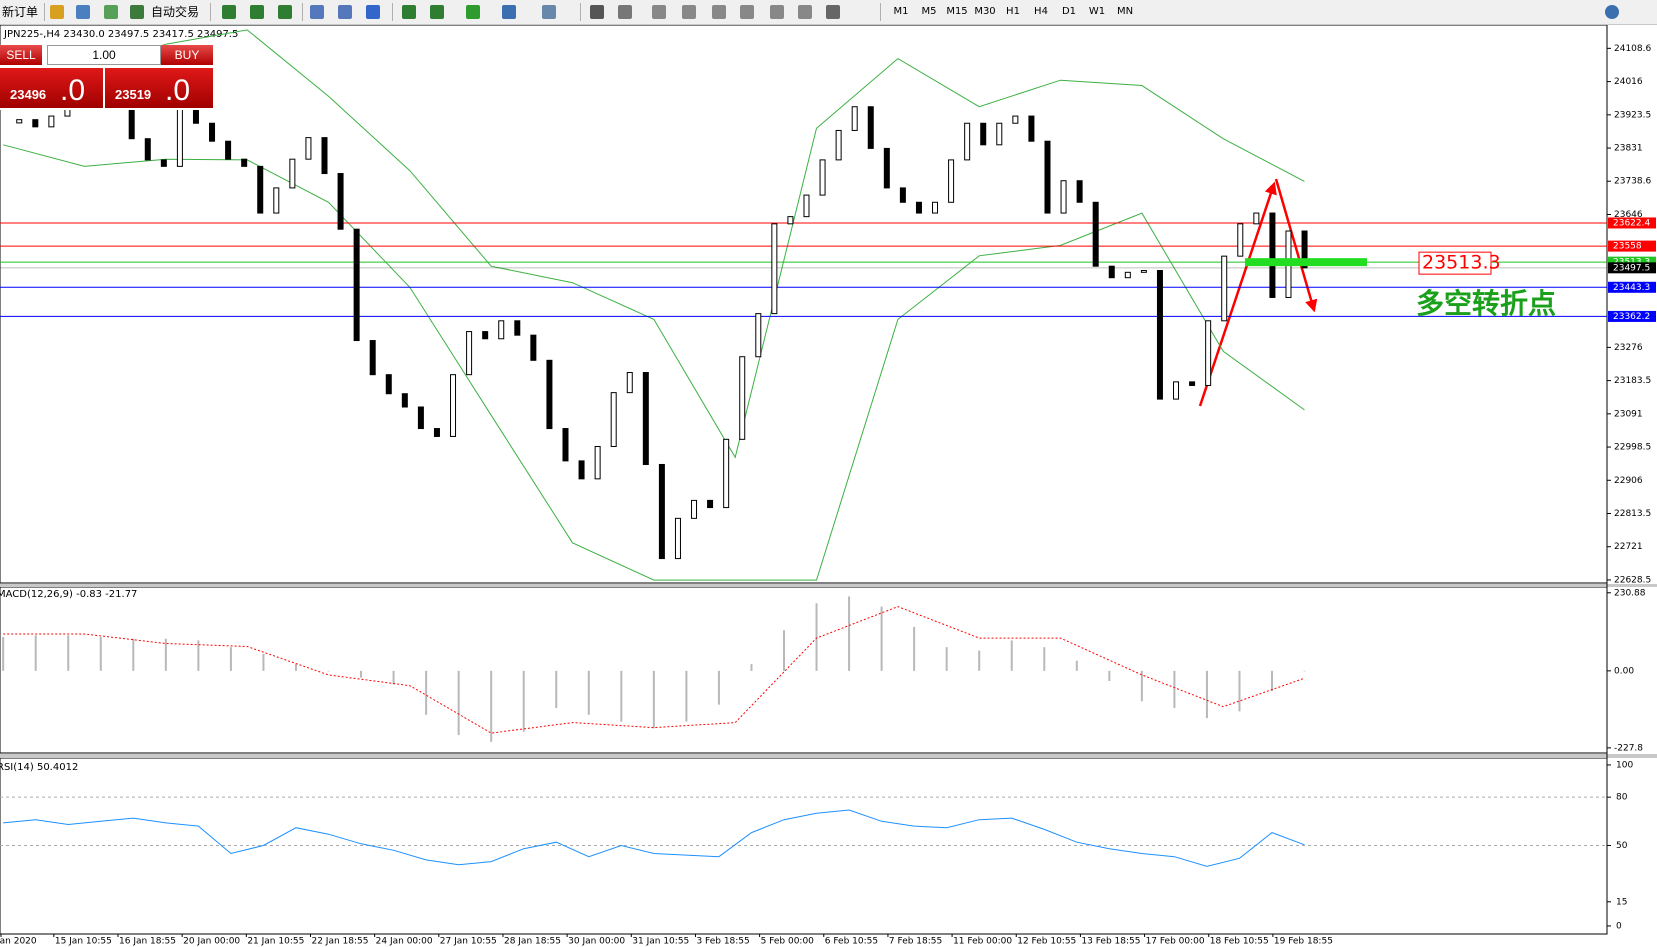 The image size is (1657, 947). I want to click on x-tick-label: 24 Jan 00:00, so click(404, 942).